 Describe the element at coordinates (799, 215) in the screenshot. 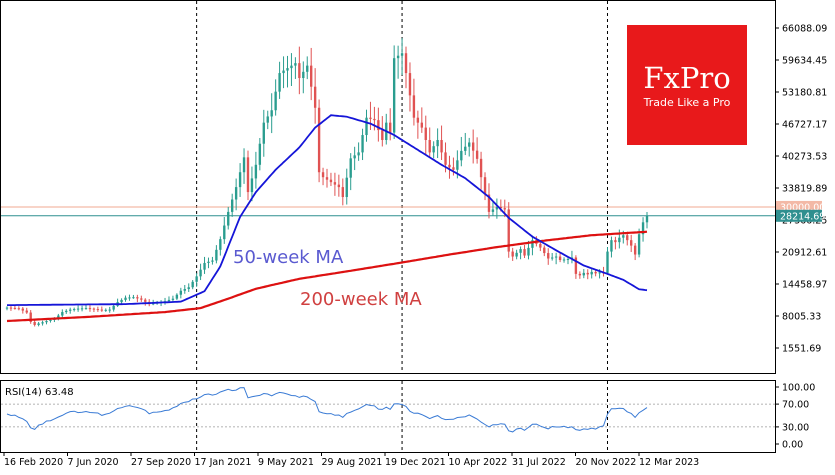

I see `price-tag-box` at that location.